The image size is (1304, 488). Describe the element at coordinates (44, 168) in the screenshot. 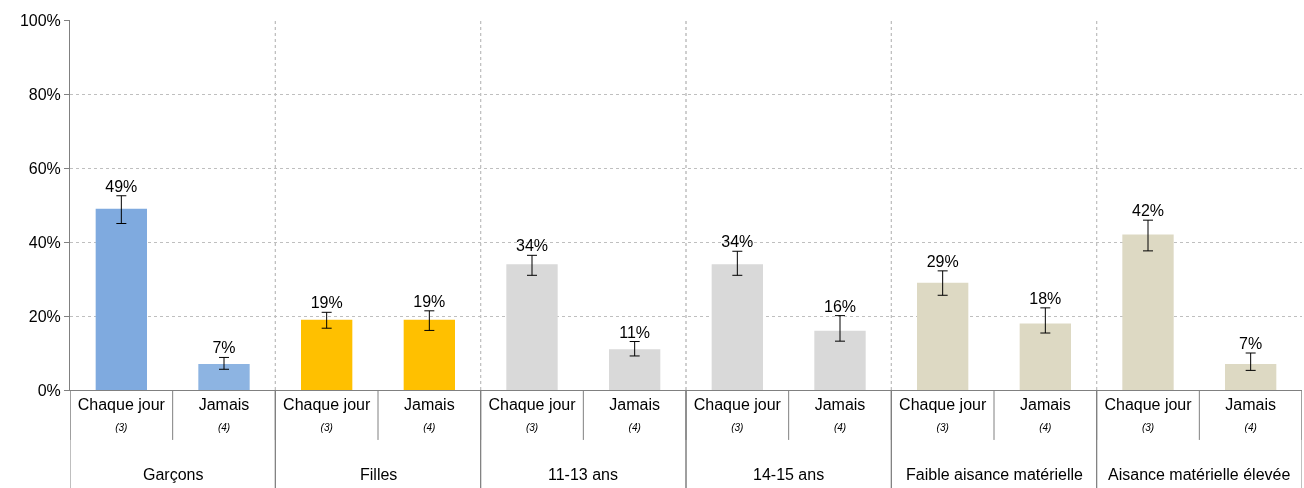

I see `y-tick-label: 60%` at that location.